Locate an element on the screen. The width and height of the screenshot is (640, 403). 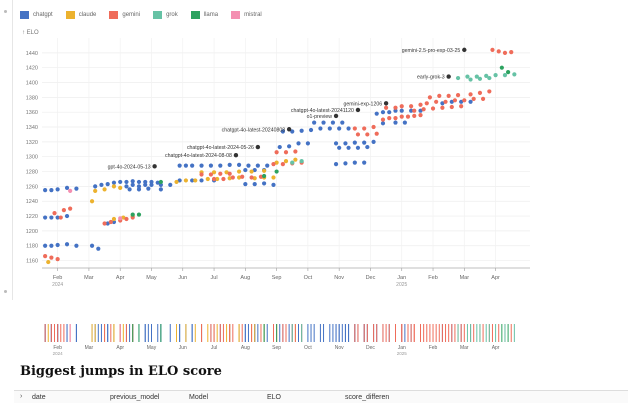
column-header-model: Model is located at coordinates (199, 397).